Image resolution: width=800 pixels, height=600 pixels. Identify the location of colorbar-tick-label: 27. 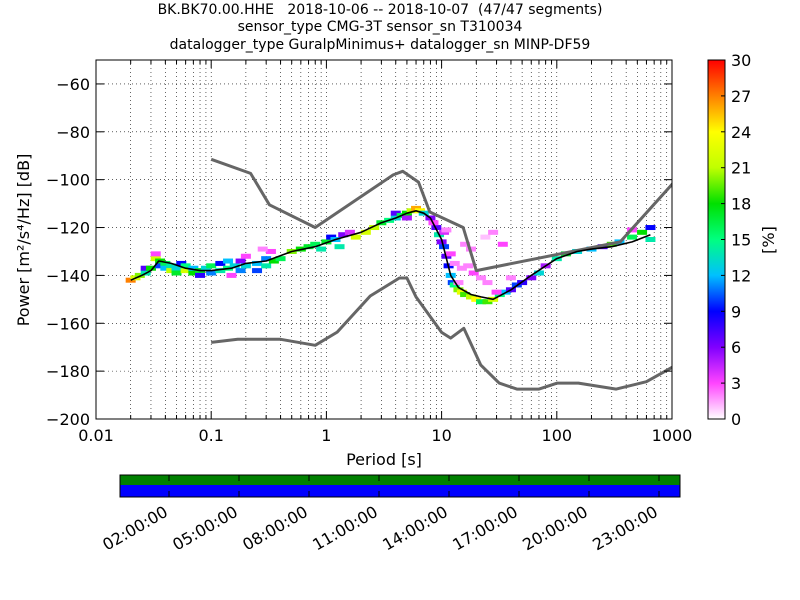
(741, 96).